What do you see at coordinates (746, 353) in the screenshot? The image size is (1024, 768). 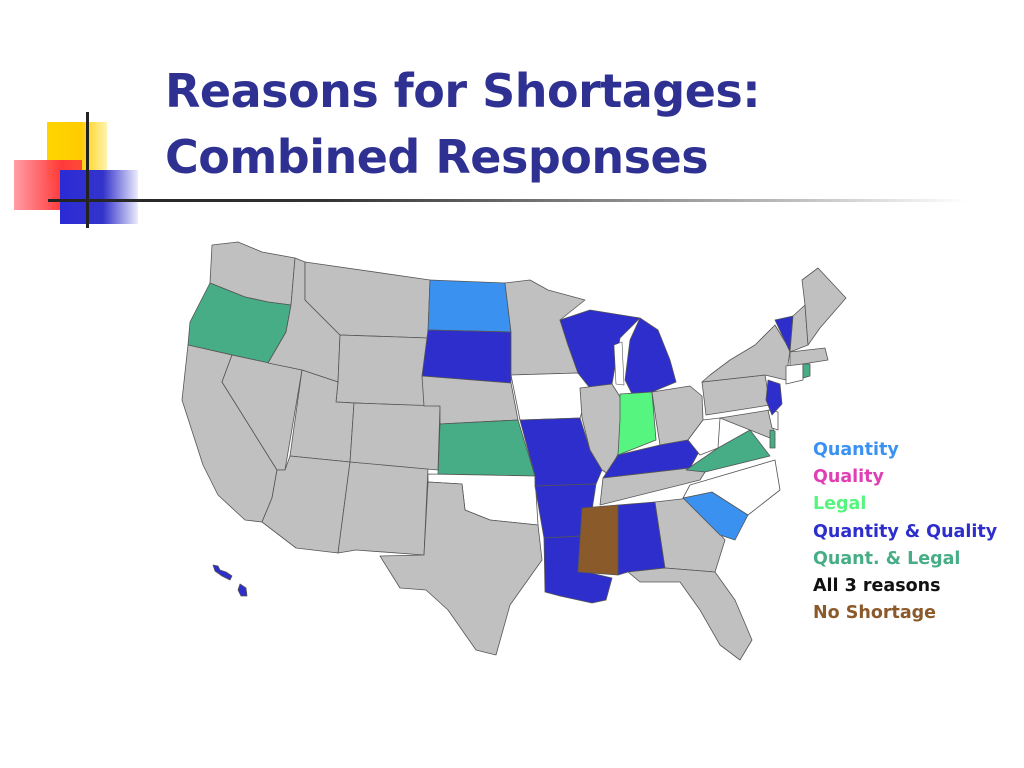 I see `state-new-york` at bounding box center [746, 353].